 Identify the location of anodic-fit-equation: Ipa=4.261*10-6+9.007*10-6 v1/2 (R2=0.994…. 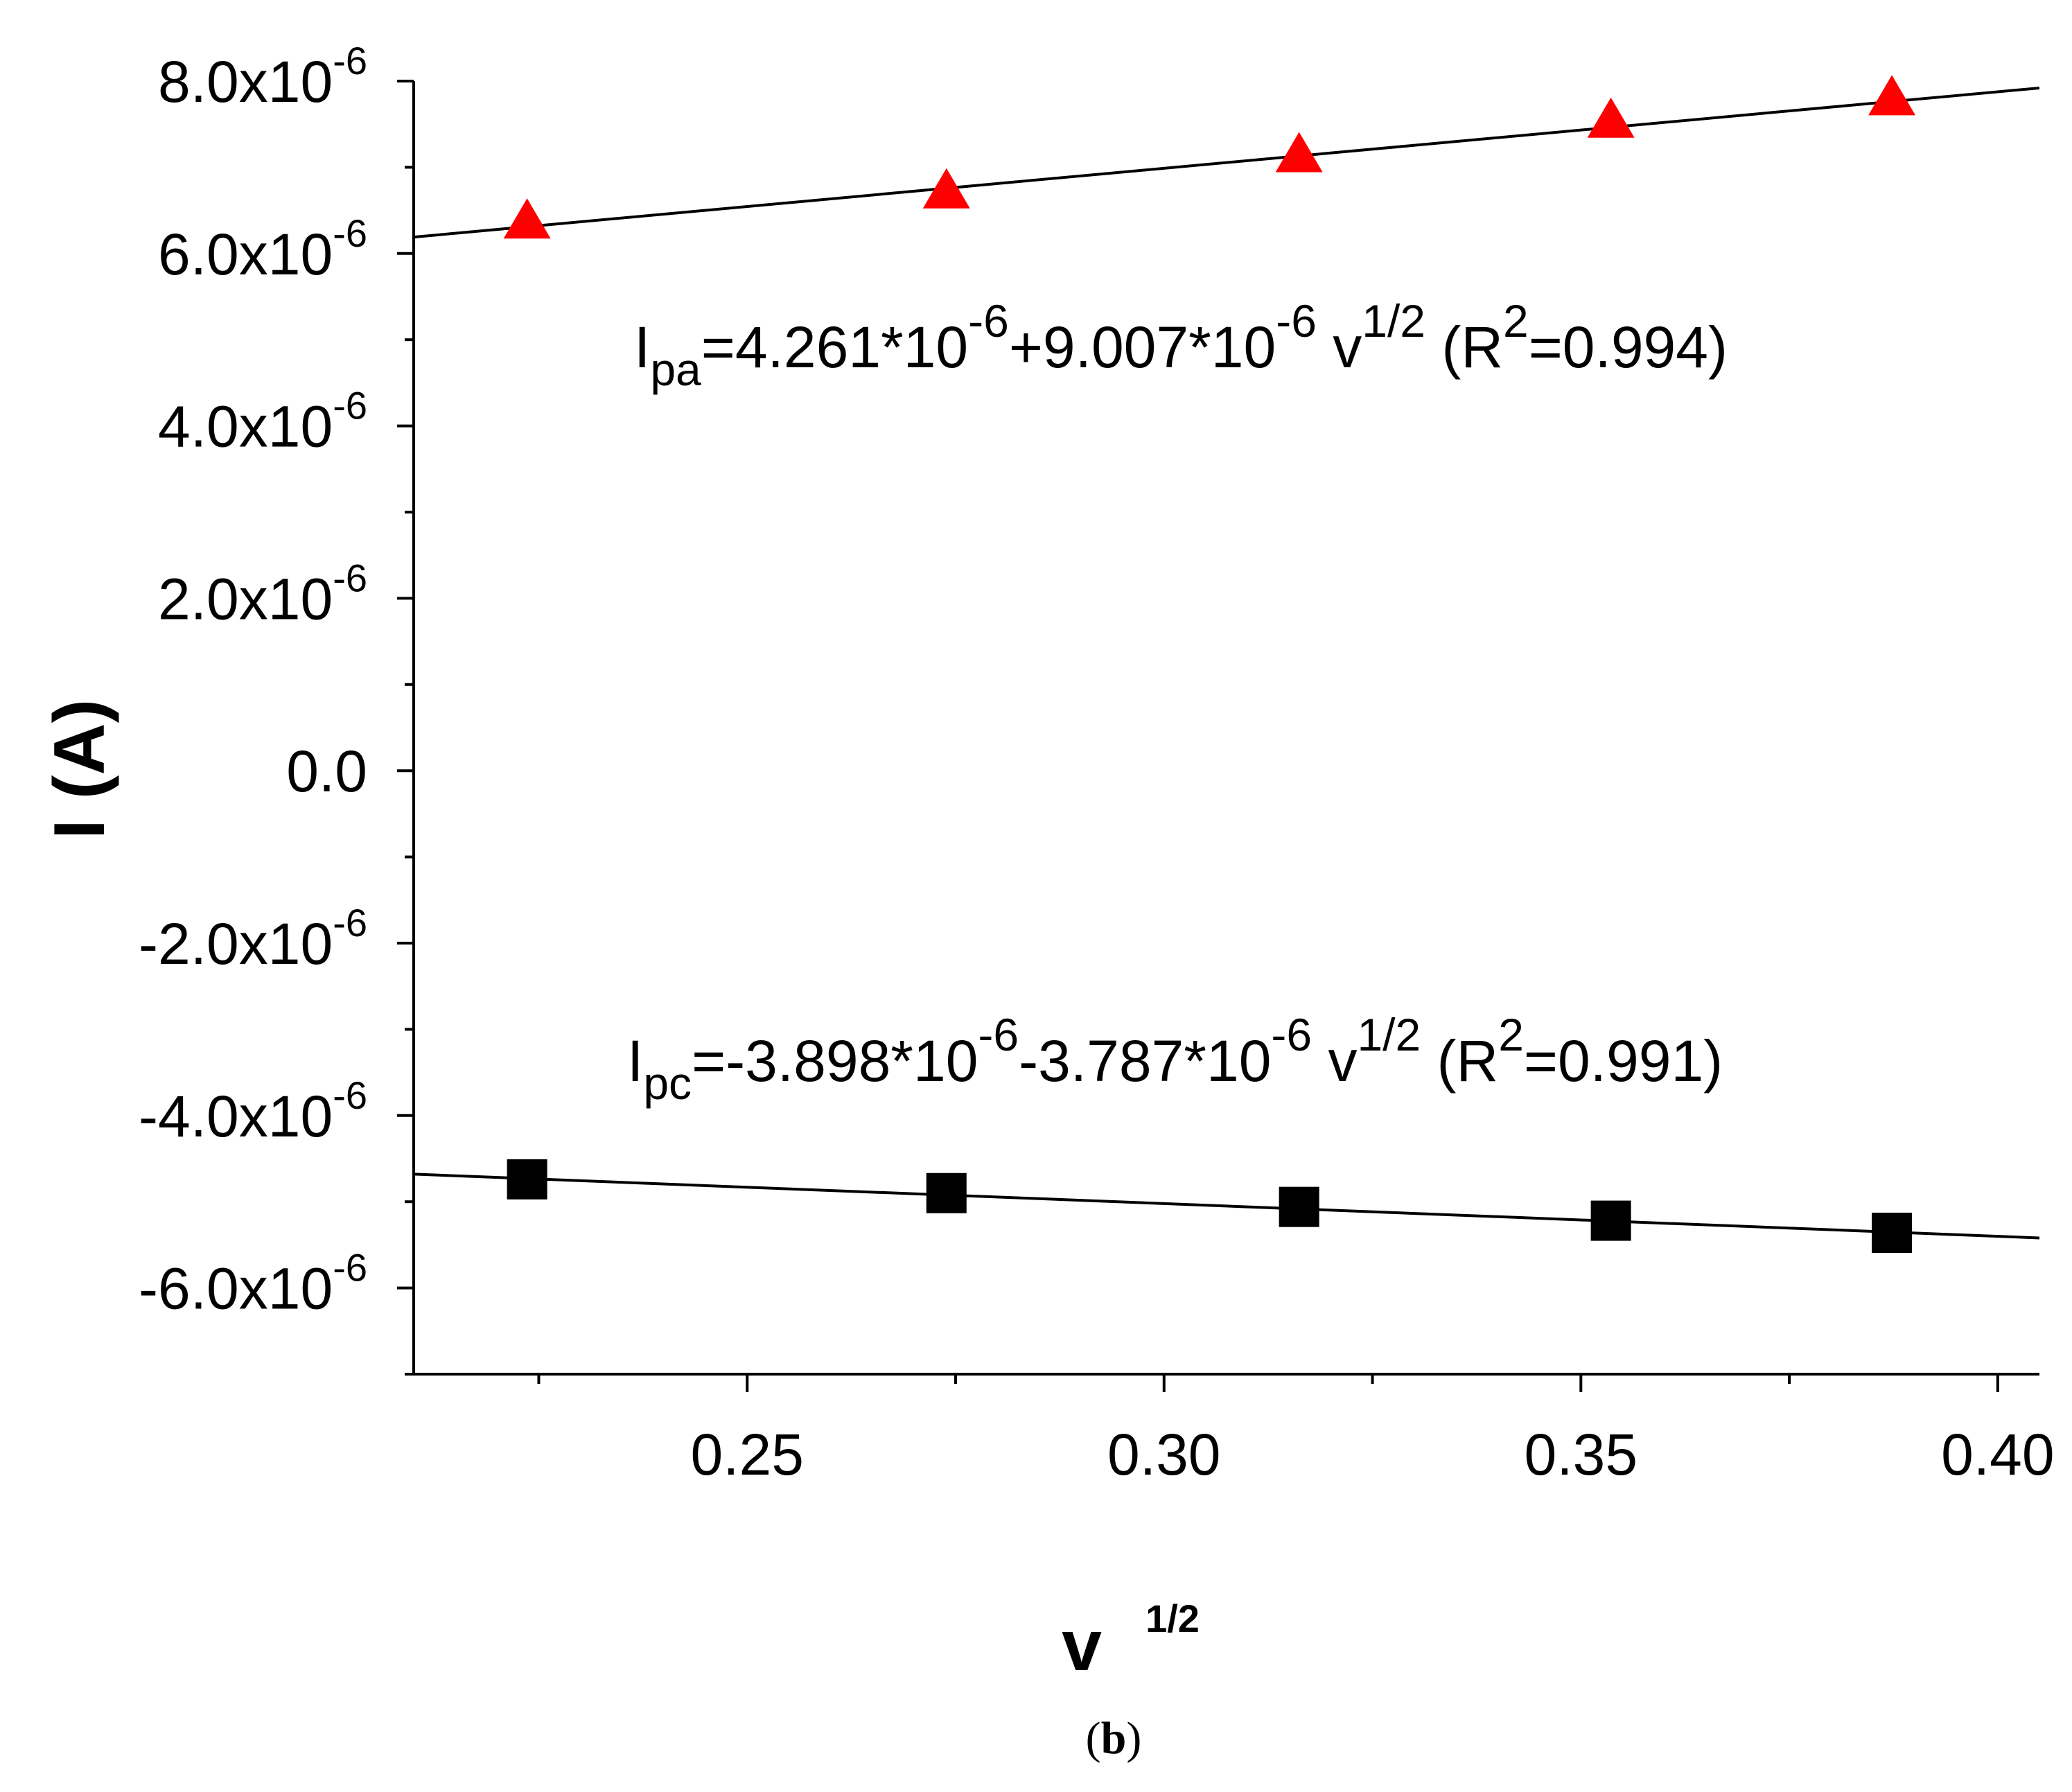
(1181, 345).